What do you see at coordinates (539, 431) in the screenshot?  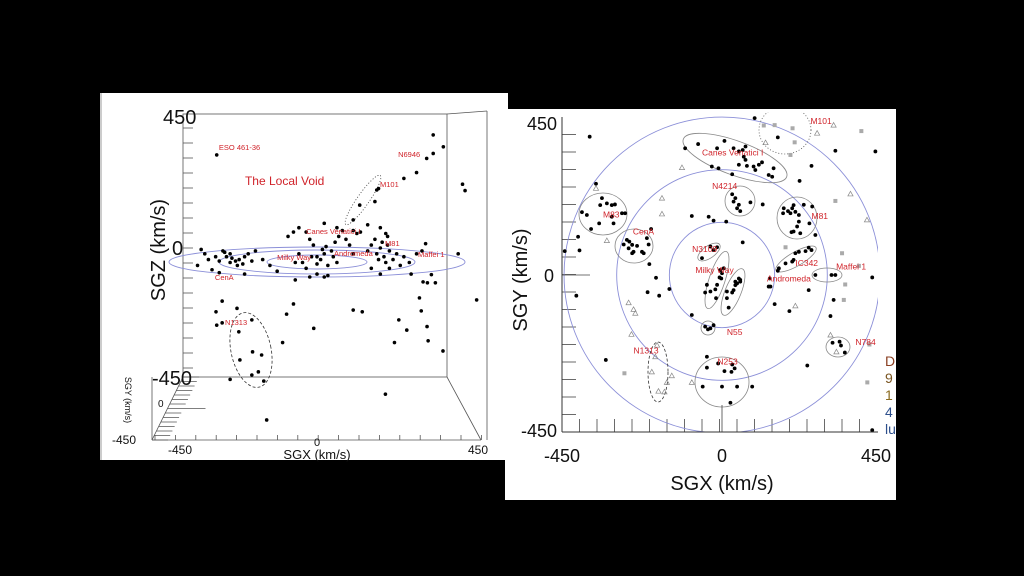 I see `y-tick-neg450: -450` at bounding box center [539, 431].